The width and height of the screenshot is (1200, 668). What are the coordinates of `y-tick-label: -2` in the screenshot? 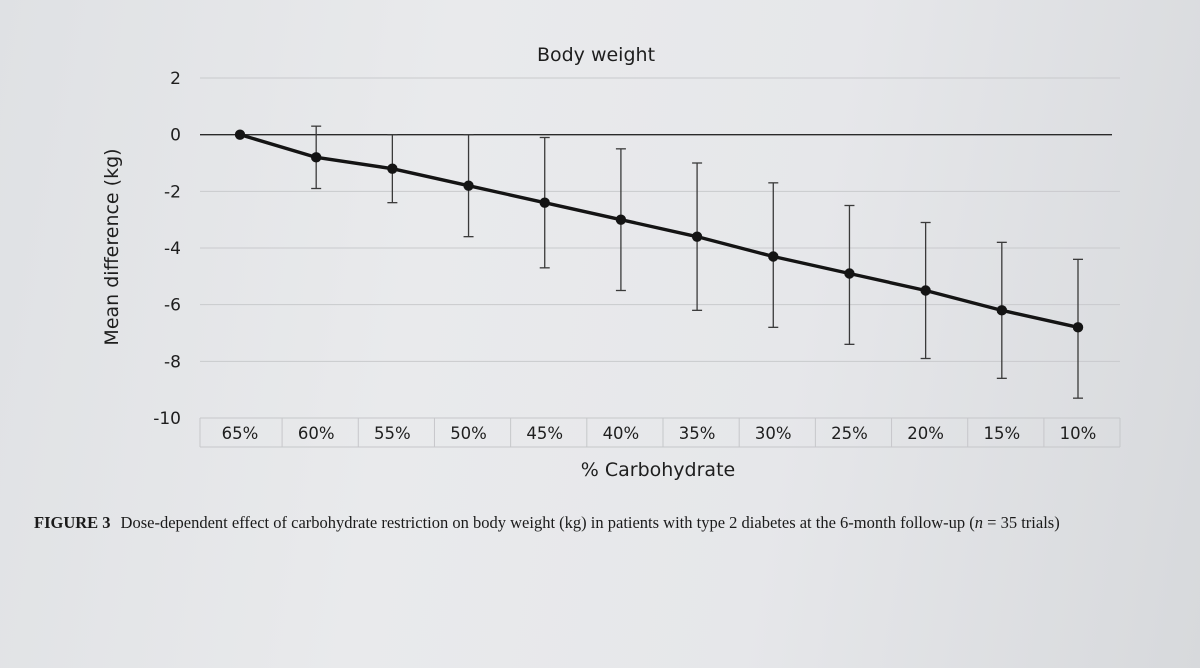 It's located at (172, 192).